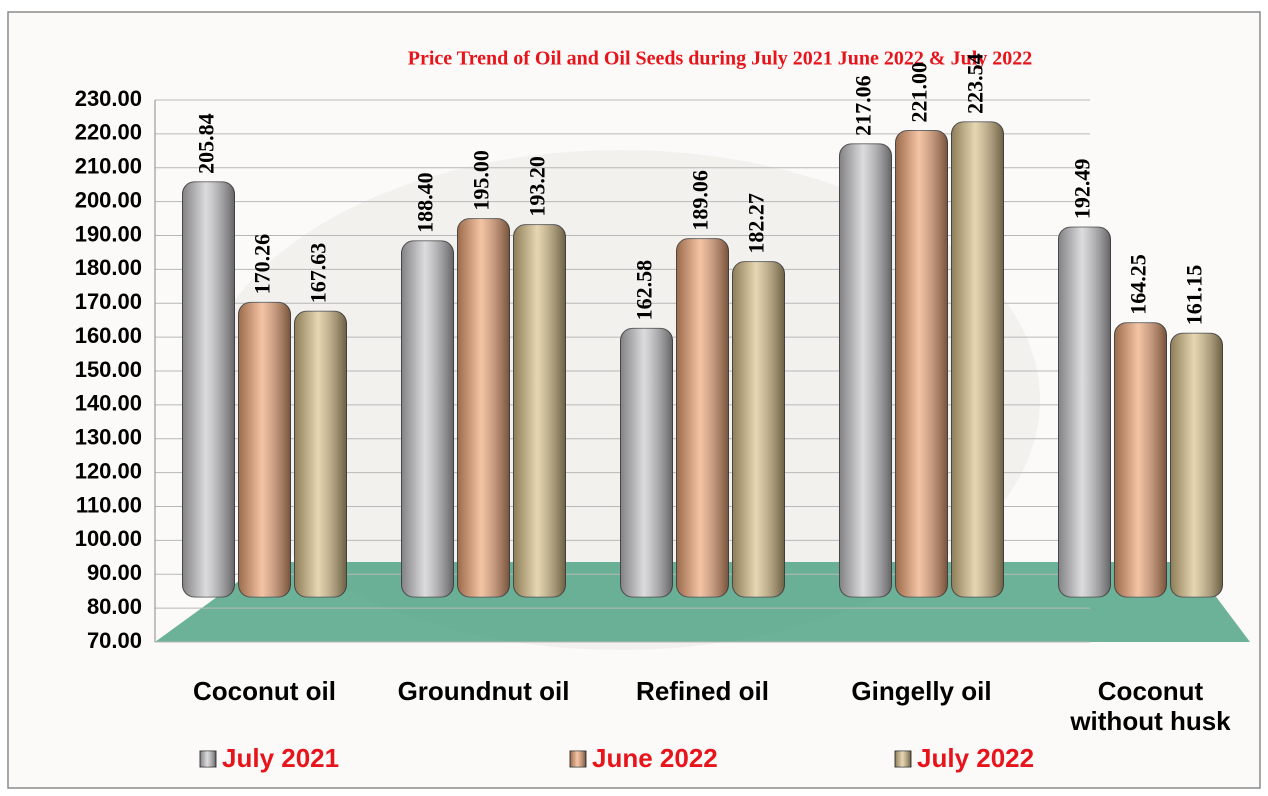 The width and height of the screenshot is (1268, 796). Describe the element at coordinates (108, 166) in the screenshot. I see `y-tick-label: 210.00` at that location.